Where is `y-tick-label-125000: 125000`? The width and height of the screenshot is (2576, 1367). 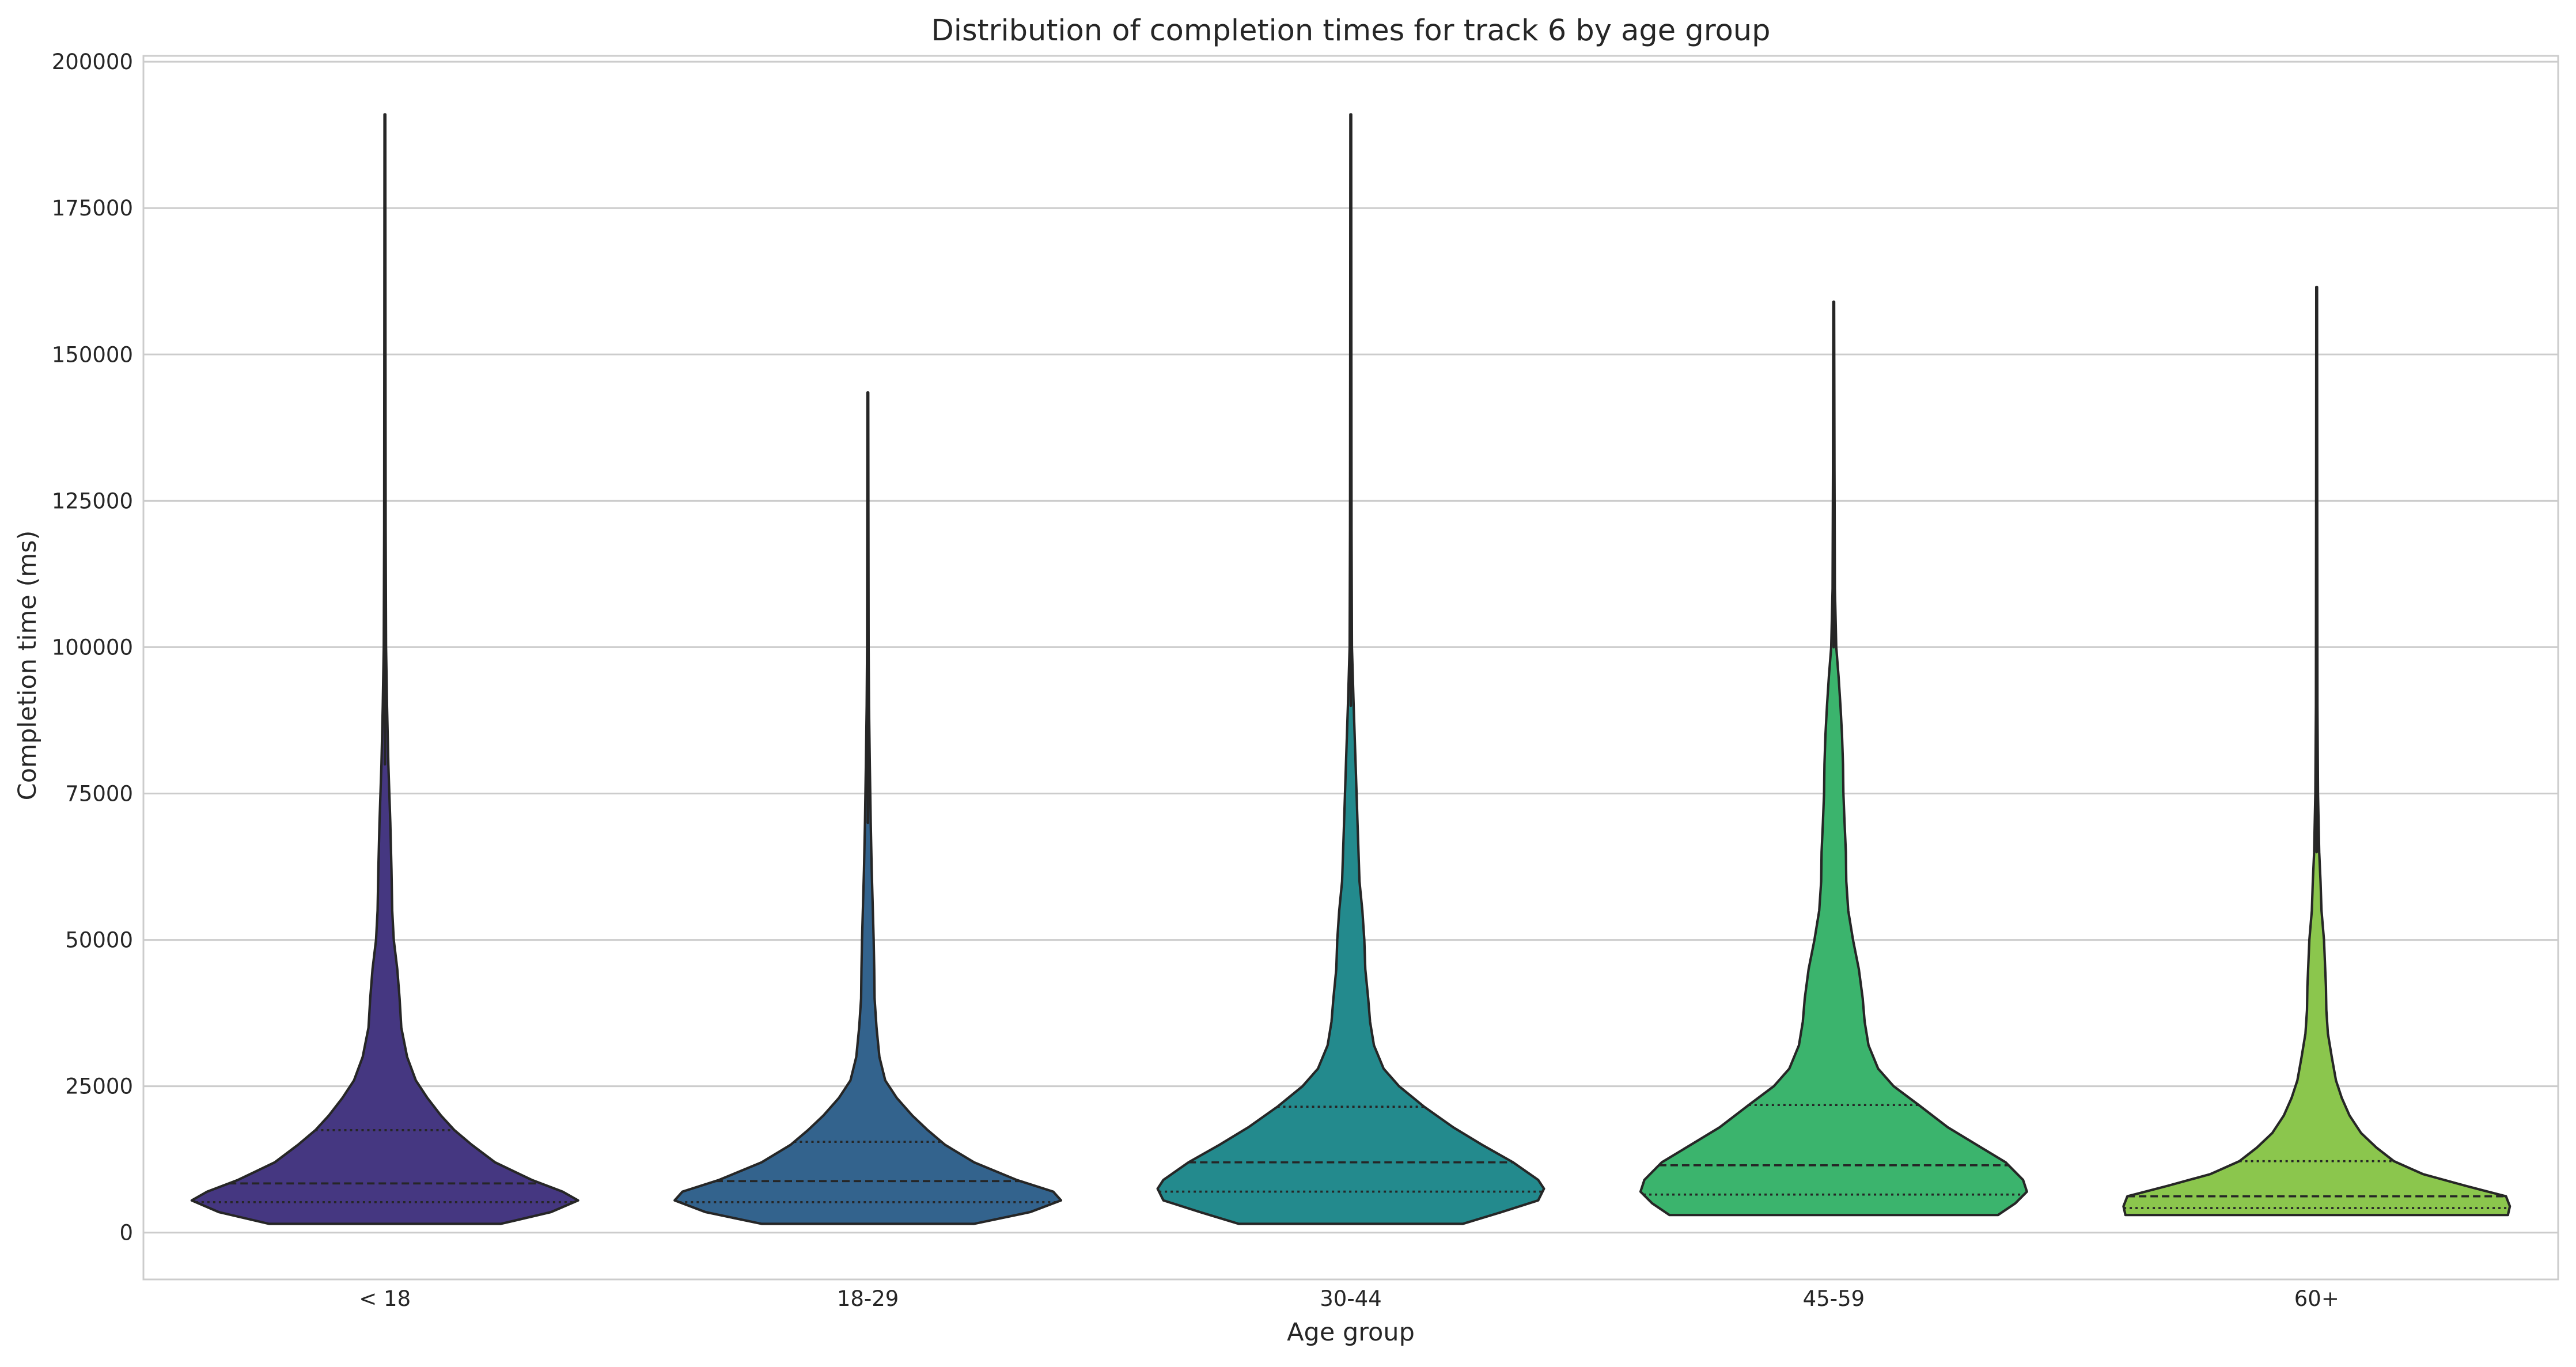
y-tick-label-125000: 125000 is located at coordinates (92, 501).